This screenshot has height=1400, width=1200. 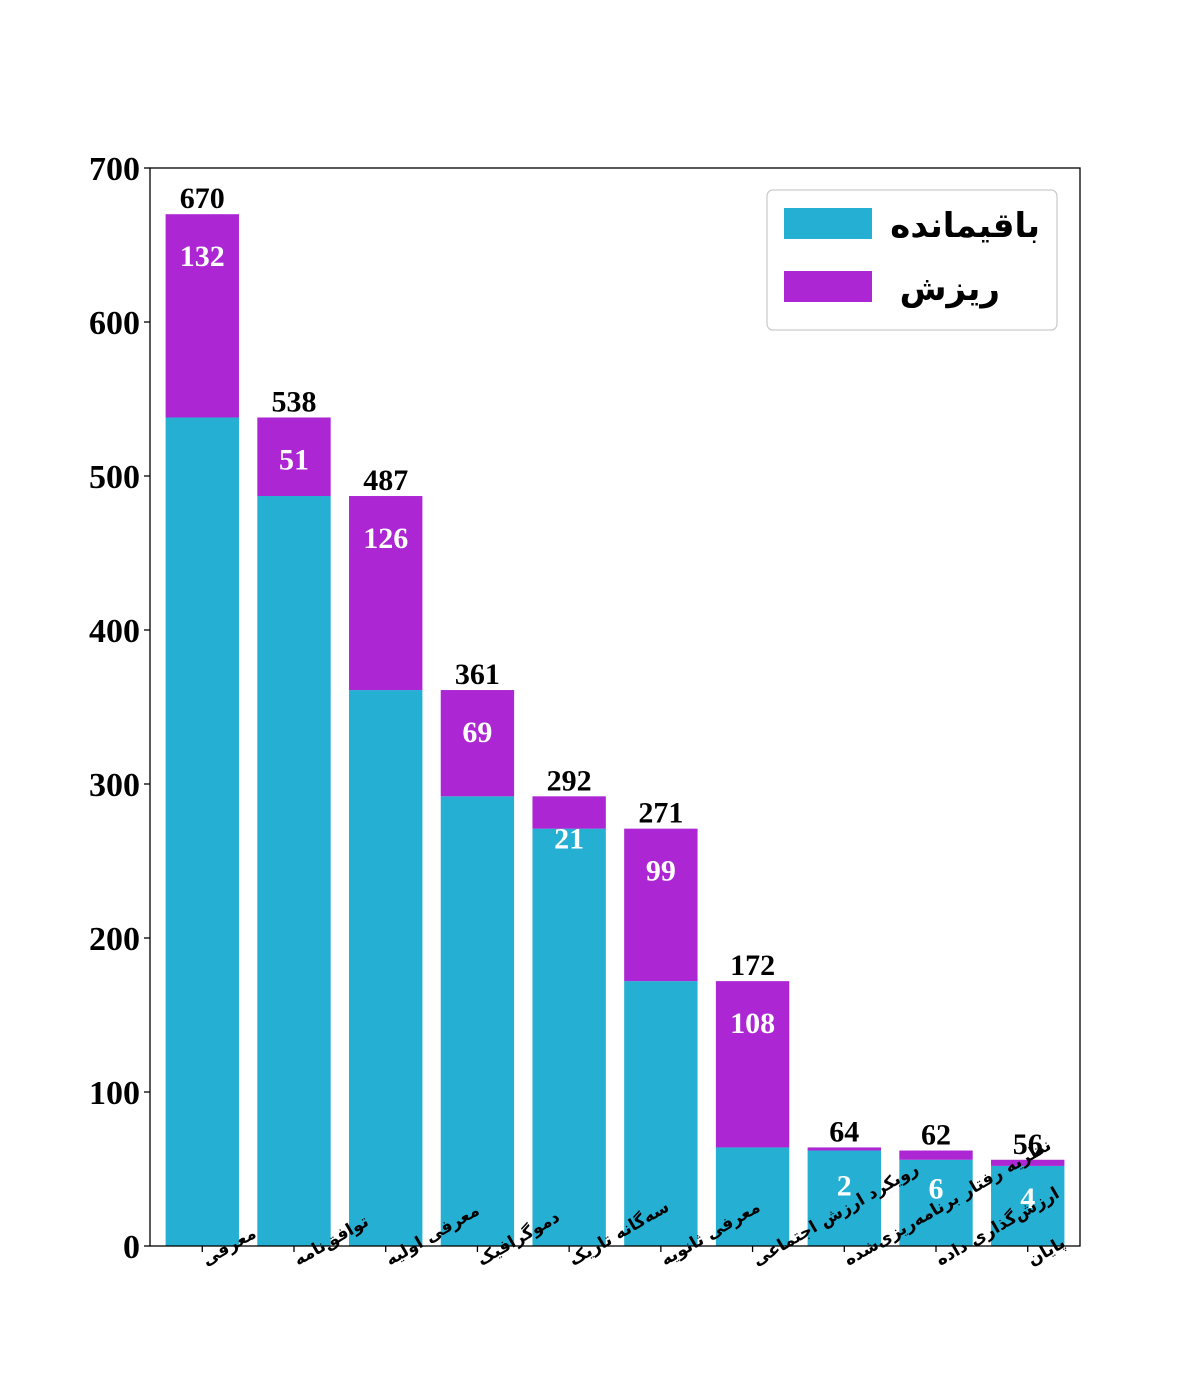 What do you see at coordinates (752, 965) in the screenshot?
I see `total-label: 172` at bounding box center [752, 965].